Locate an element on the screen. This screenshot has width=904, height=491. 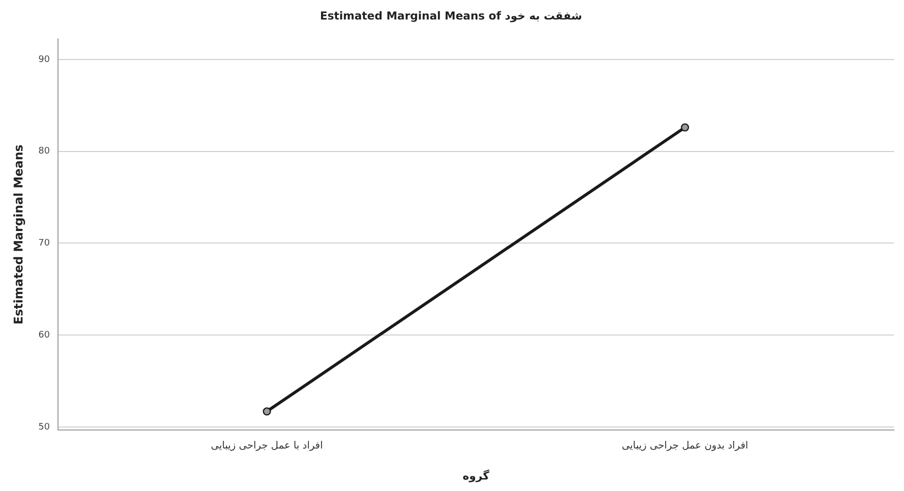
y-axis-title: Estimated Marginal Means is located at coordinates (18, 234).